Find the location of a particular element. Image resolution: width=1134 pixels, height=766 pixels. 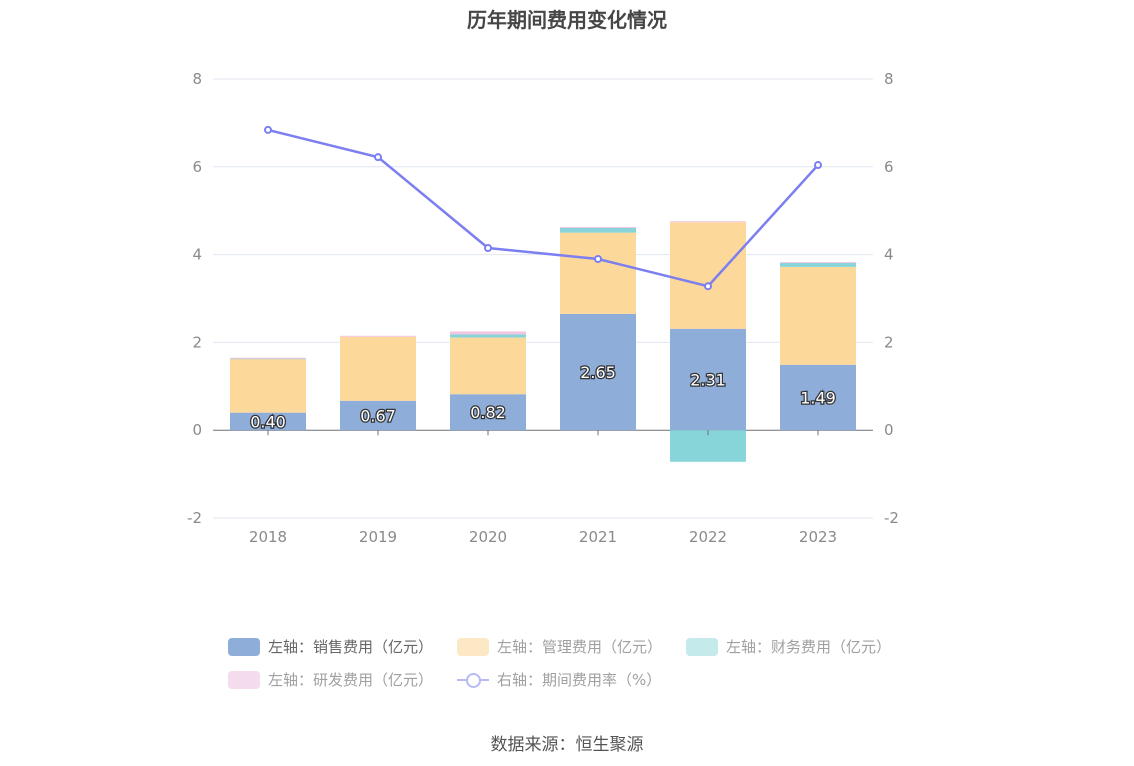

bar-rnd-2020 is located at coordinates (488, 333).